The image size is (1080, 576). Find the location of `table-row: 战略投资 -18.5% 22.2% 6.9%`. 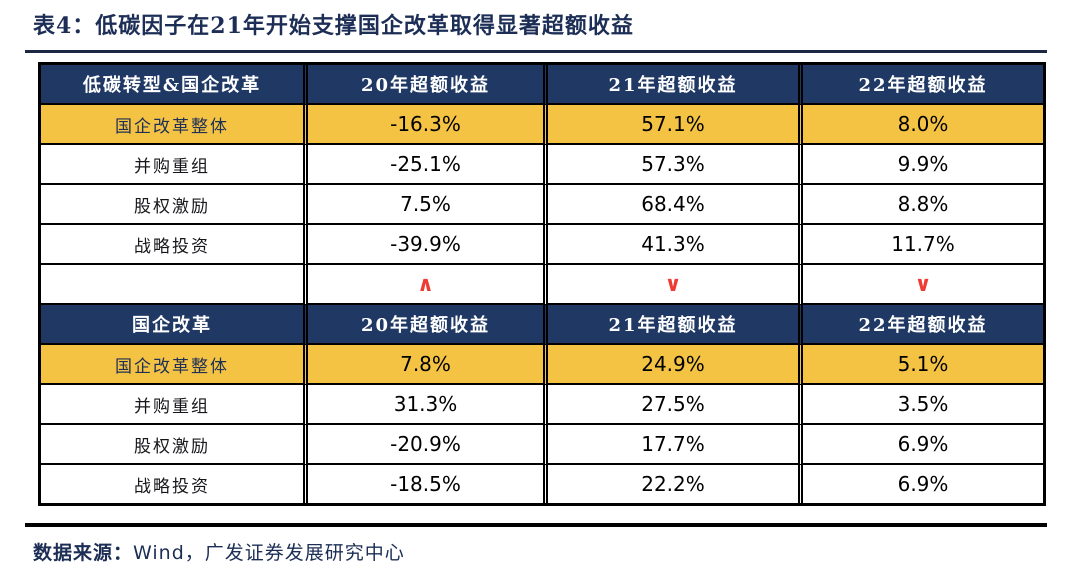

table-row: 战略投资 -18.5% 22.2% 6.9% is located at coordinates (542, 484).